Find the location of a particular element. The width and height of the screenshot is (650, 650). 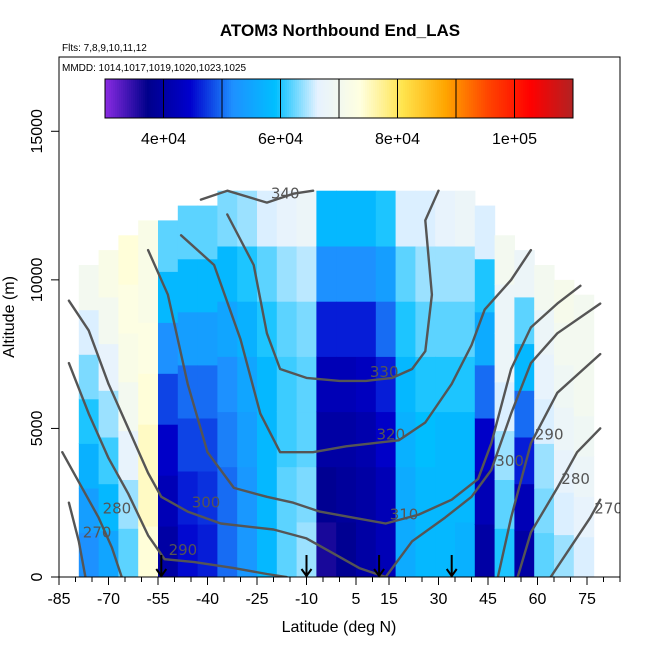

colorbar-tick-label: 8e+04 is located at coordinates (397, 139).